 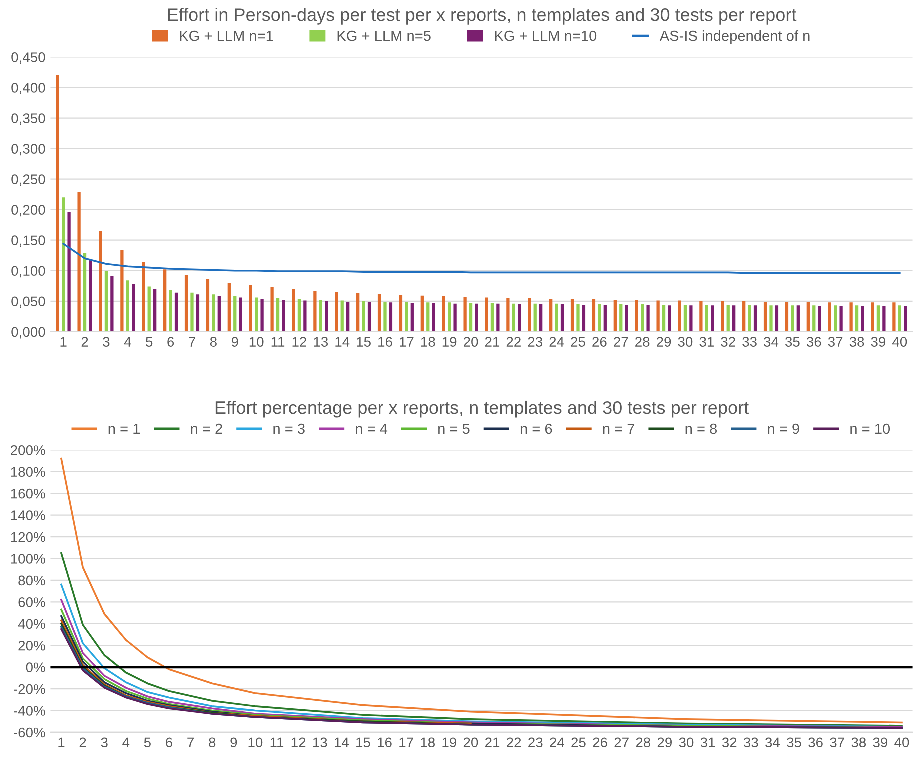 What do you see at coordinates (299, 743) in the screenshot?
I see `x-tick-label: 12` at bounding box center [299, 743].